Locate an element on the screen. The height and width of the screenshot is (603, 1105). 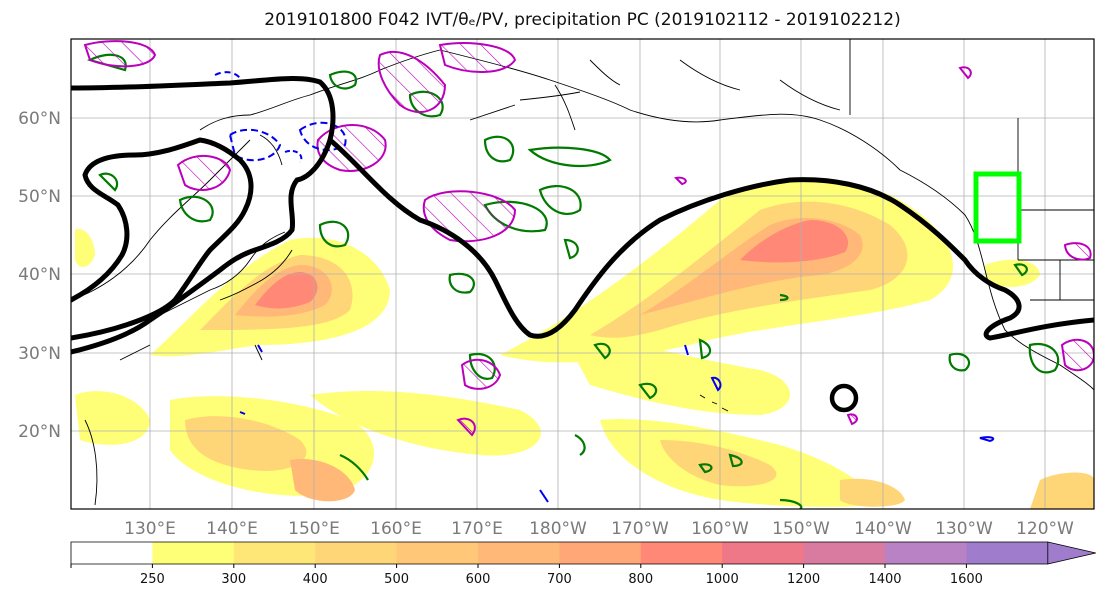
colorbar-tick-label: 300 is located at coordinates (233, 579).